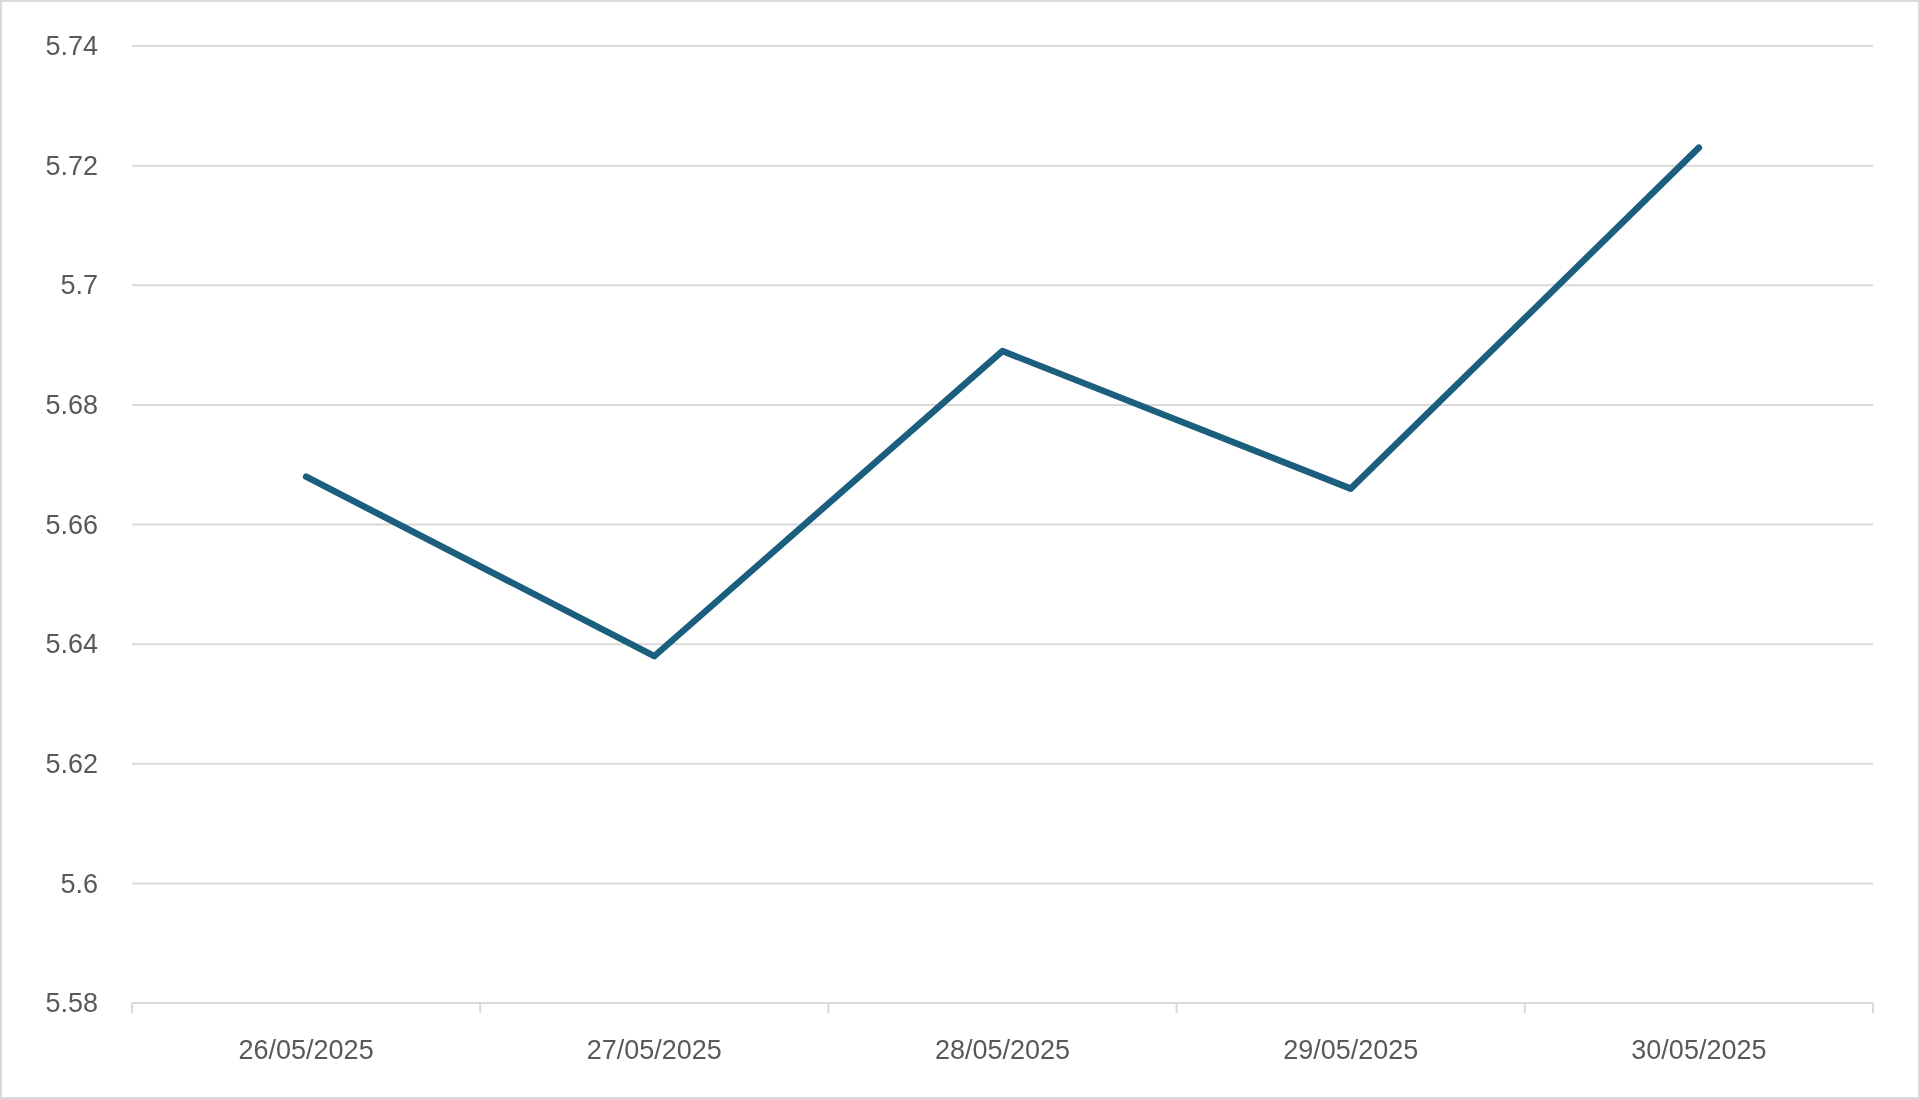  Describe the element at coordinates (71, 46) in the screenshot. I see `y-tick-label: 5.74` at that location.